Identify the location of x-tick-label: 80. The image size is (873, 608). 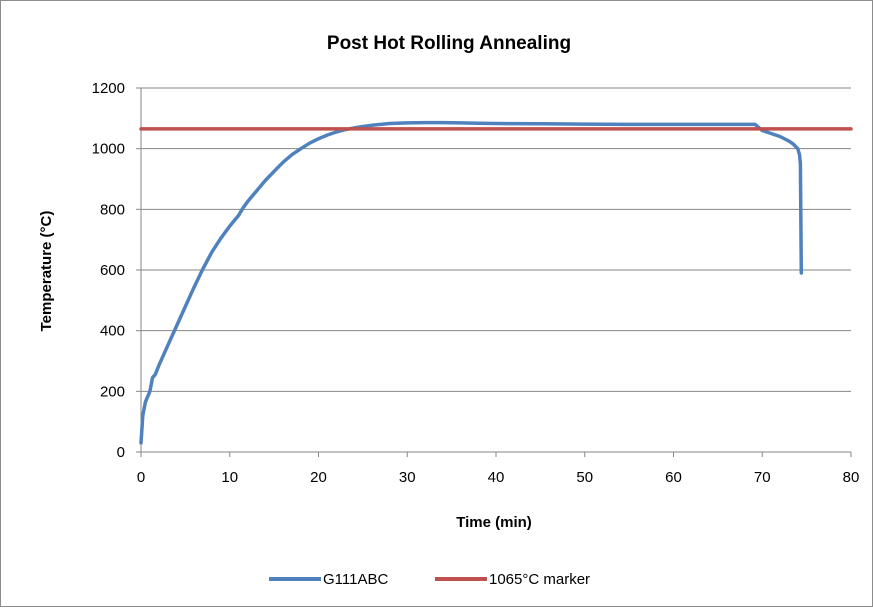
(851, 477).